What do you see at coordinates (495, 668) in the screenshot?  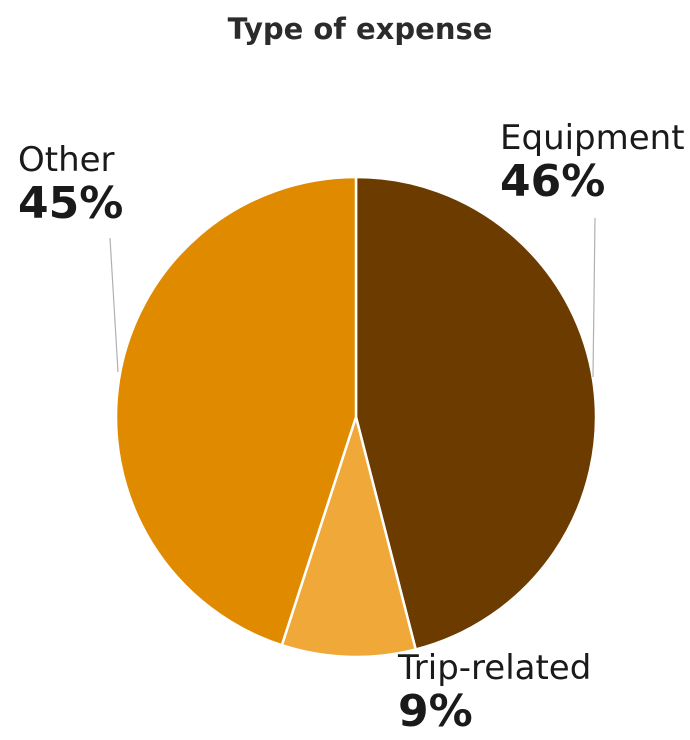 I see `label-trip-related-name: Trip-related` at bounding box center [495, 668].